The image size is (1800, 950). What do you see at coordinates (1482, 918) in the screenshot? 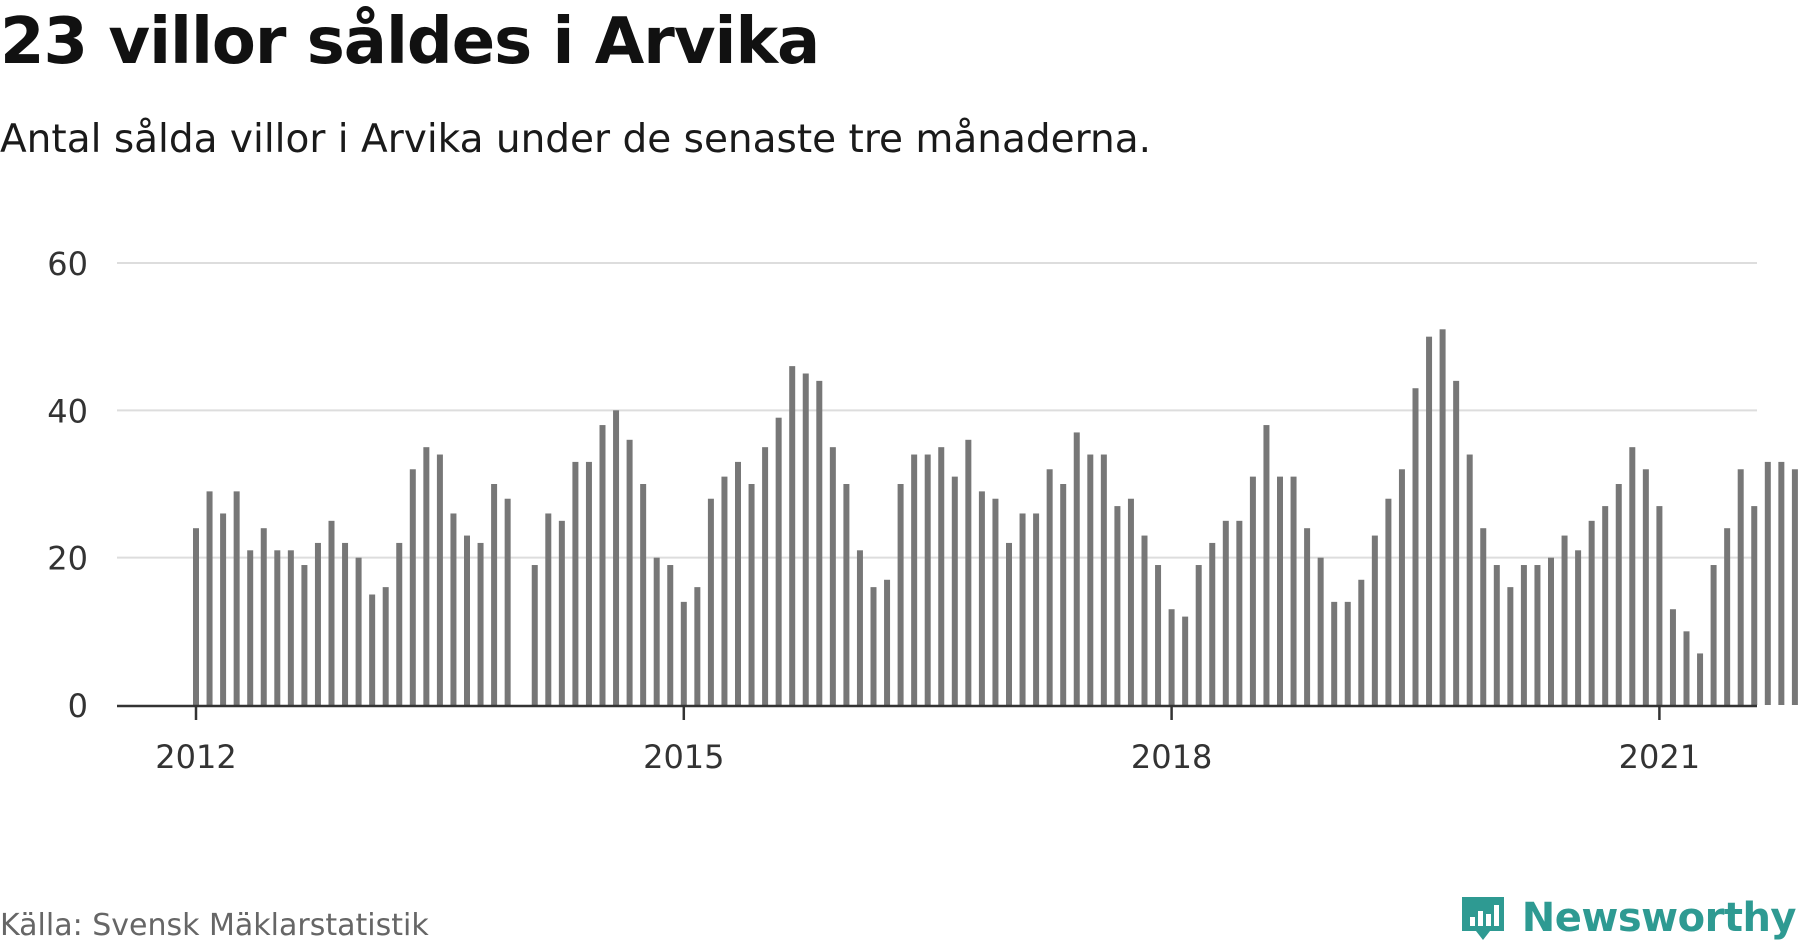
I see `newsworthy-logo-icon` at bounding box center [1482, 918].